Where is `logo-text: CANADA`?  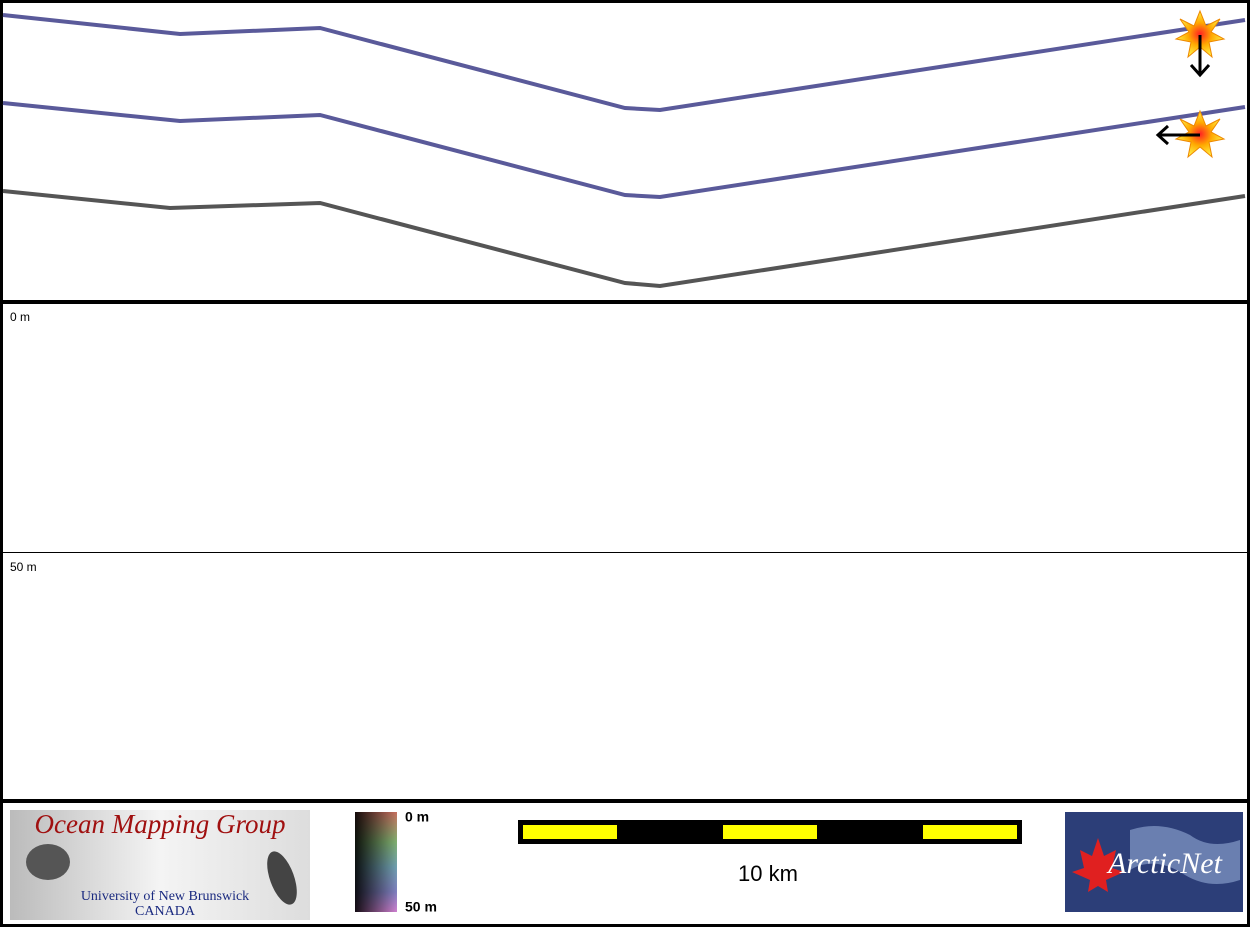
logo-text: CANADA is located at coordinates (165, 911).